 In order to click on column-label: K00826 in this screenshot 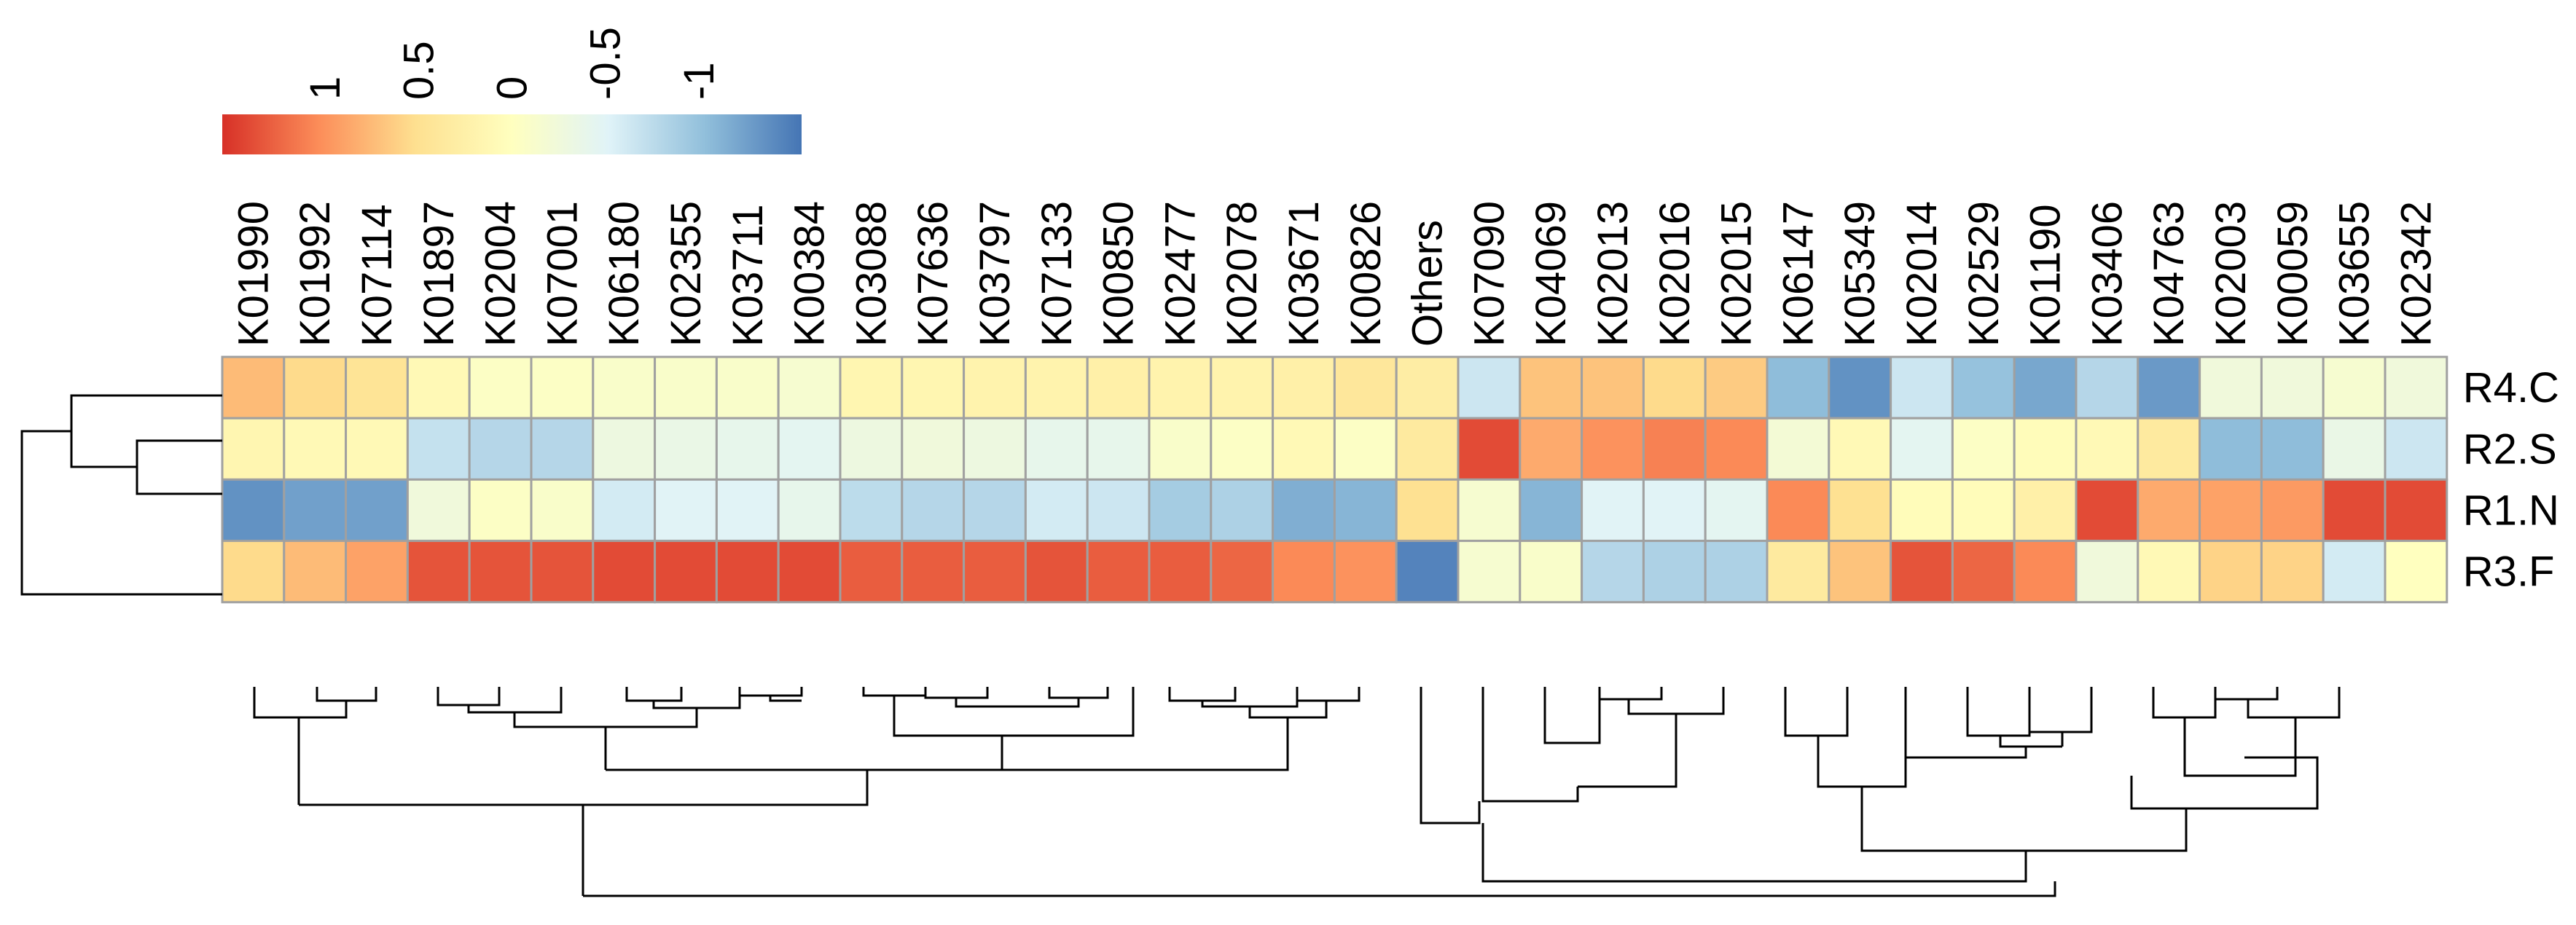, I will do `click(1366, 274)`.